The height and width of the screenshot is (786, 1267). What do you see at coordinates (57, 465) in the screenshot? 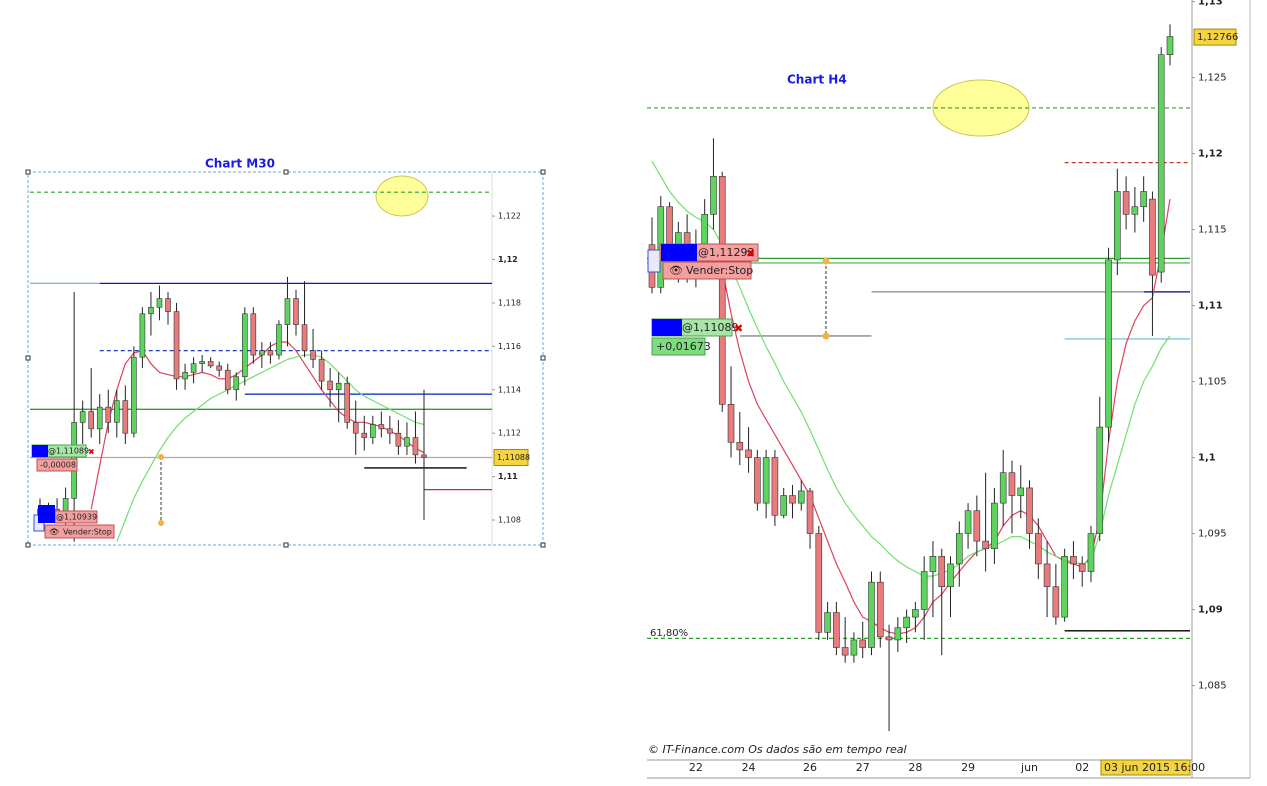
I see `pnl-box` at bounding box center [57, 465].